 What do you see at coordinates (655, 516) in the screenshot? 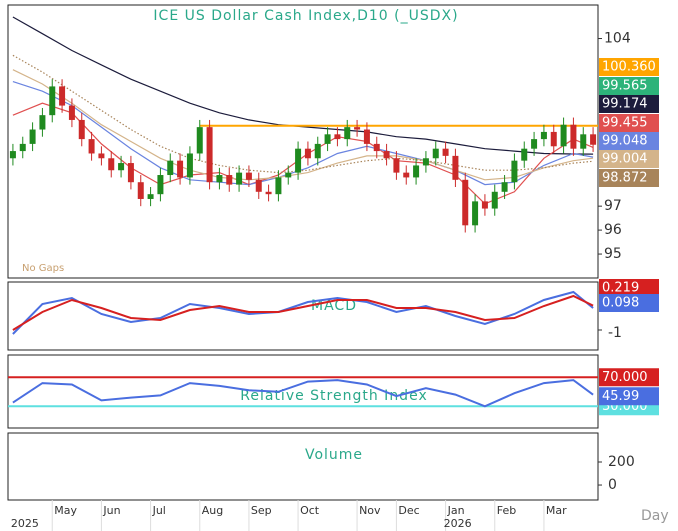
I see `period-label: Day` at bounding box center [655, 516].